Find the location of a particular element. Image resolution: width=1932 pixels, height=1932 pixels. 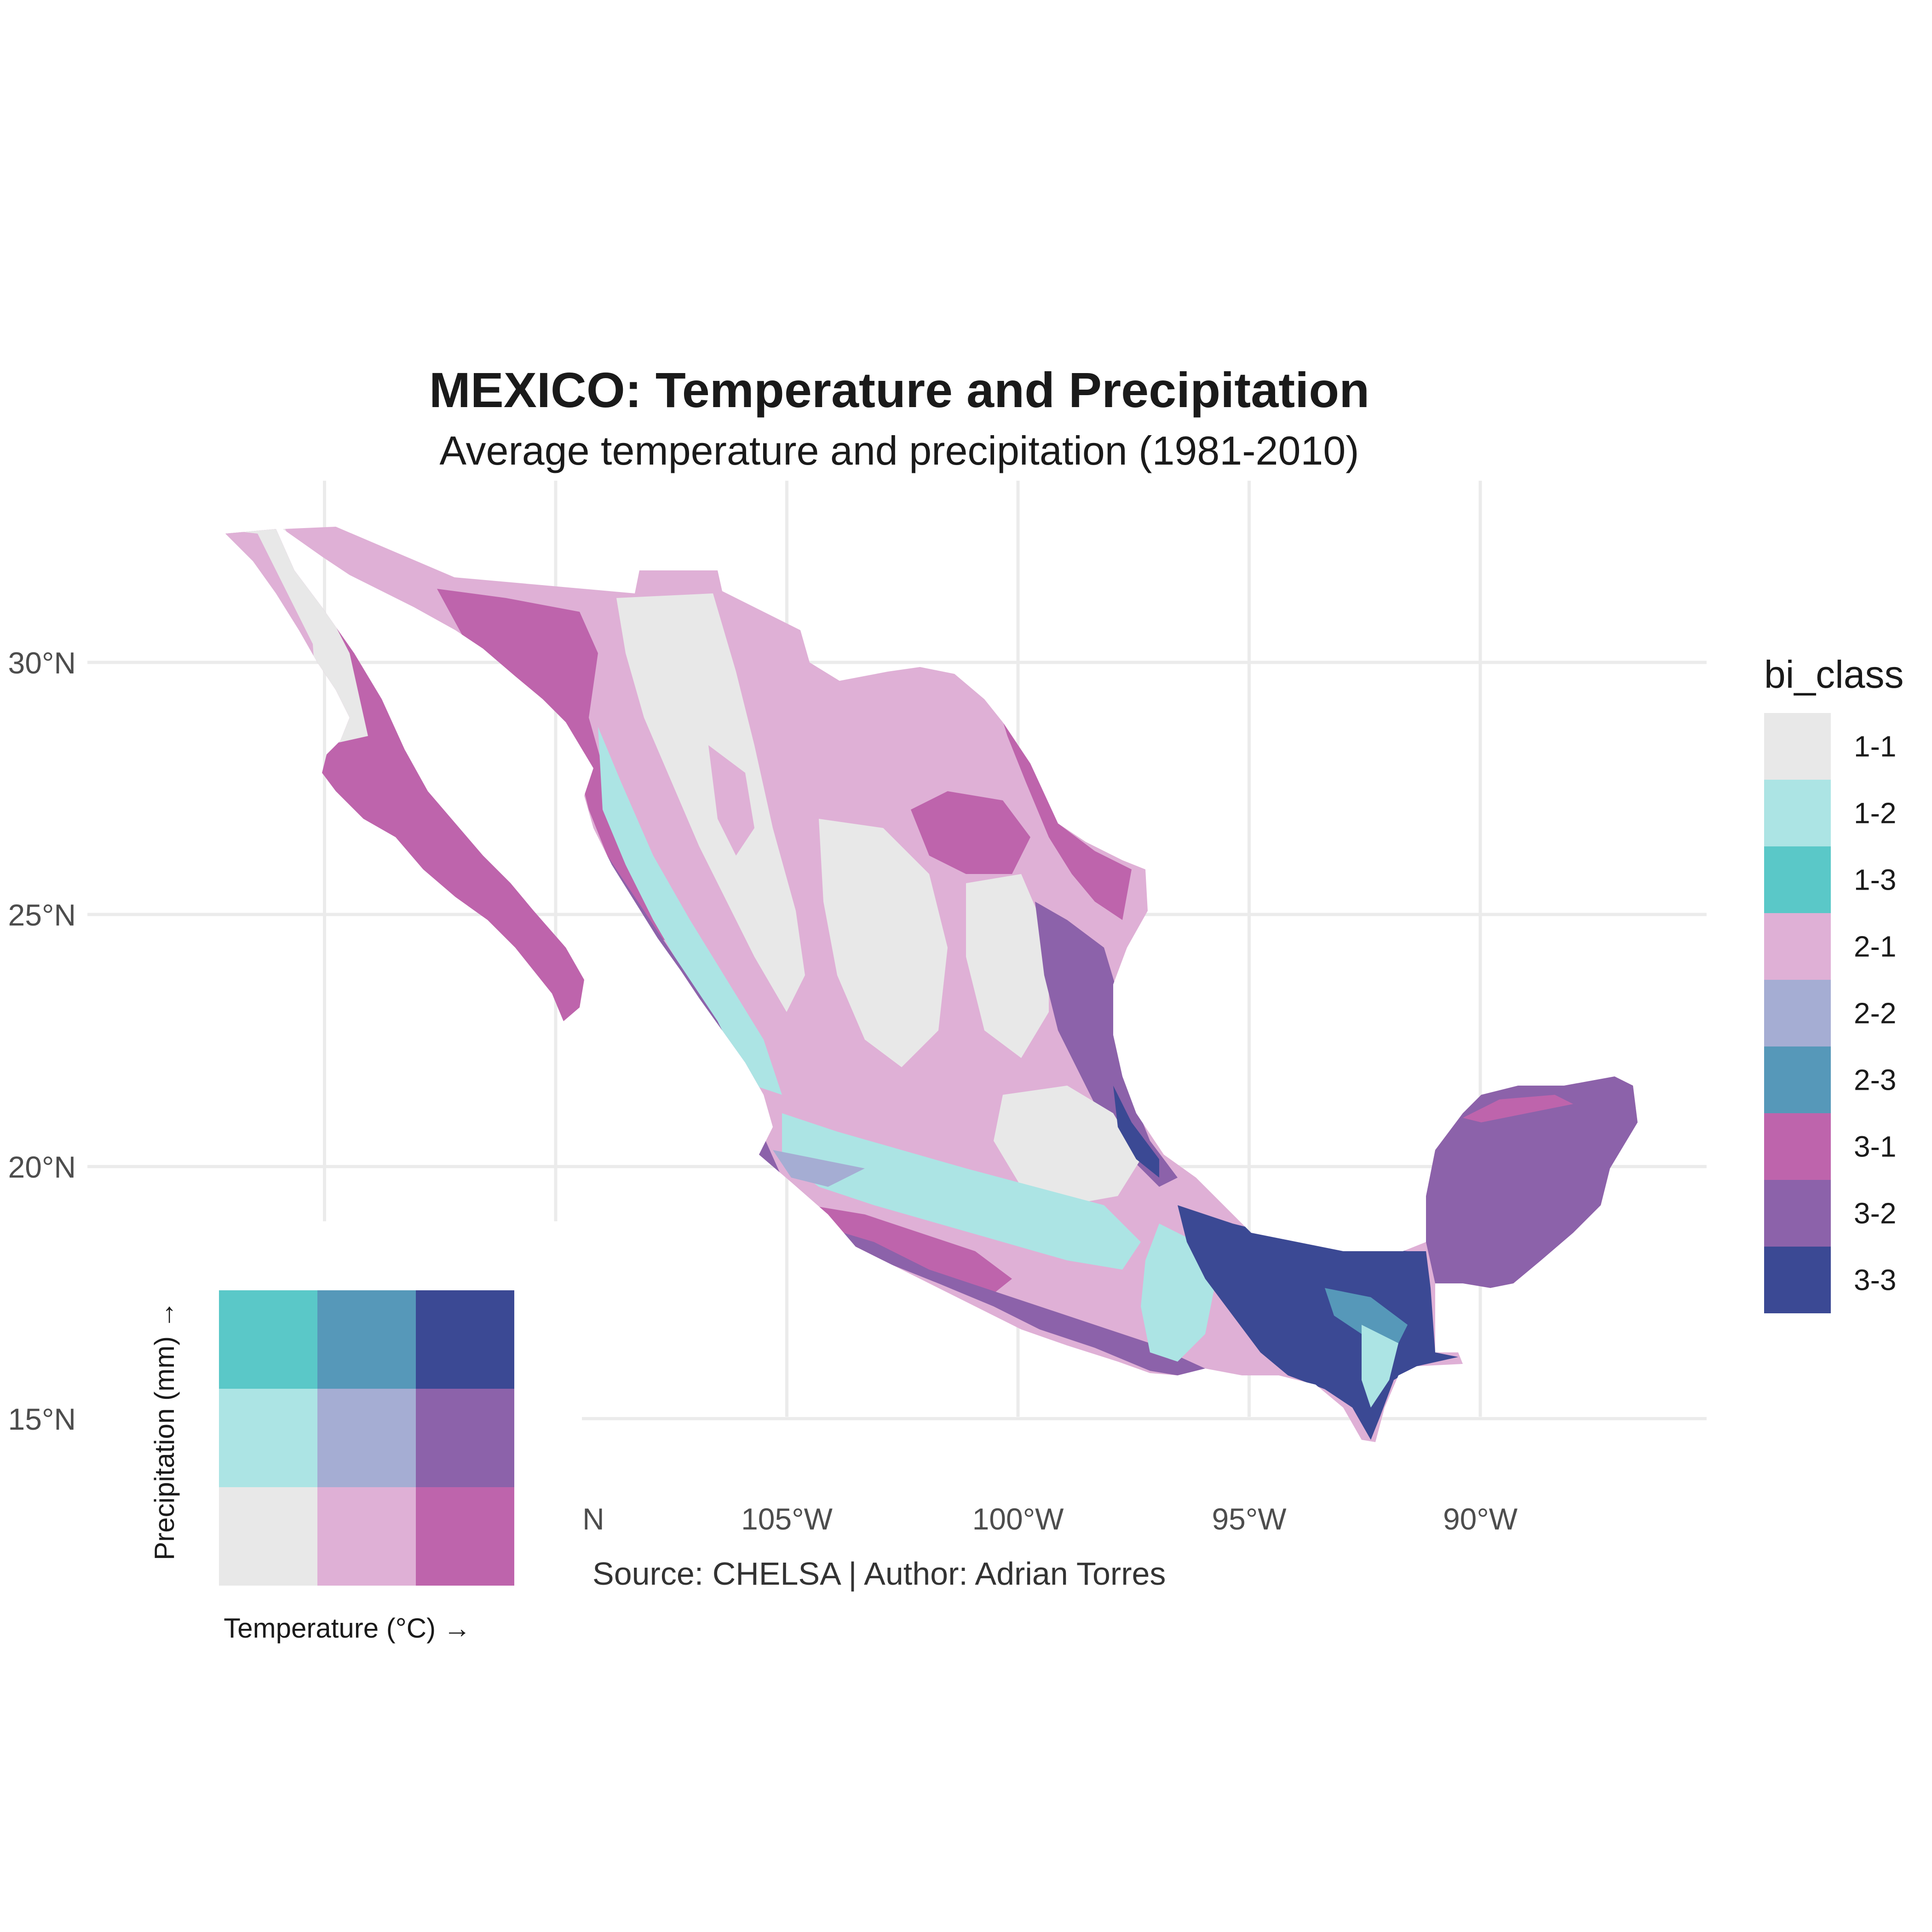

legend-label-1-2: 1-2 is located at coordinates (1875, 813).